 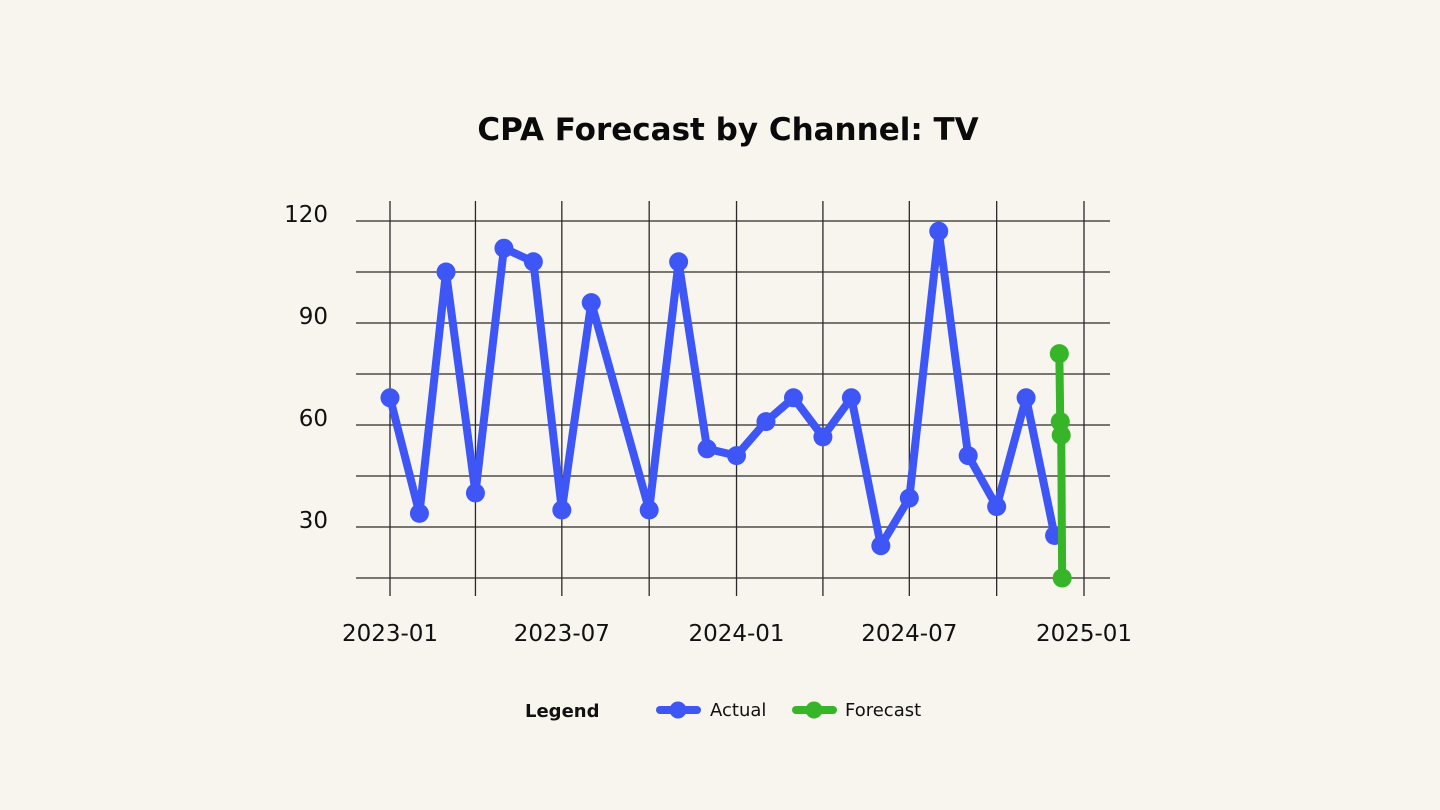 What do you see at coordinates (562, 711) in the screenshot?
I see `legend-title: Legend` at bounding box center [562, 711].